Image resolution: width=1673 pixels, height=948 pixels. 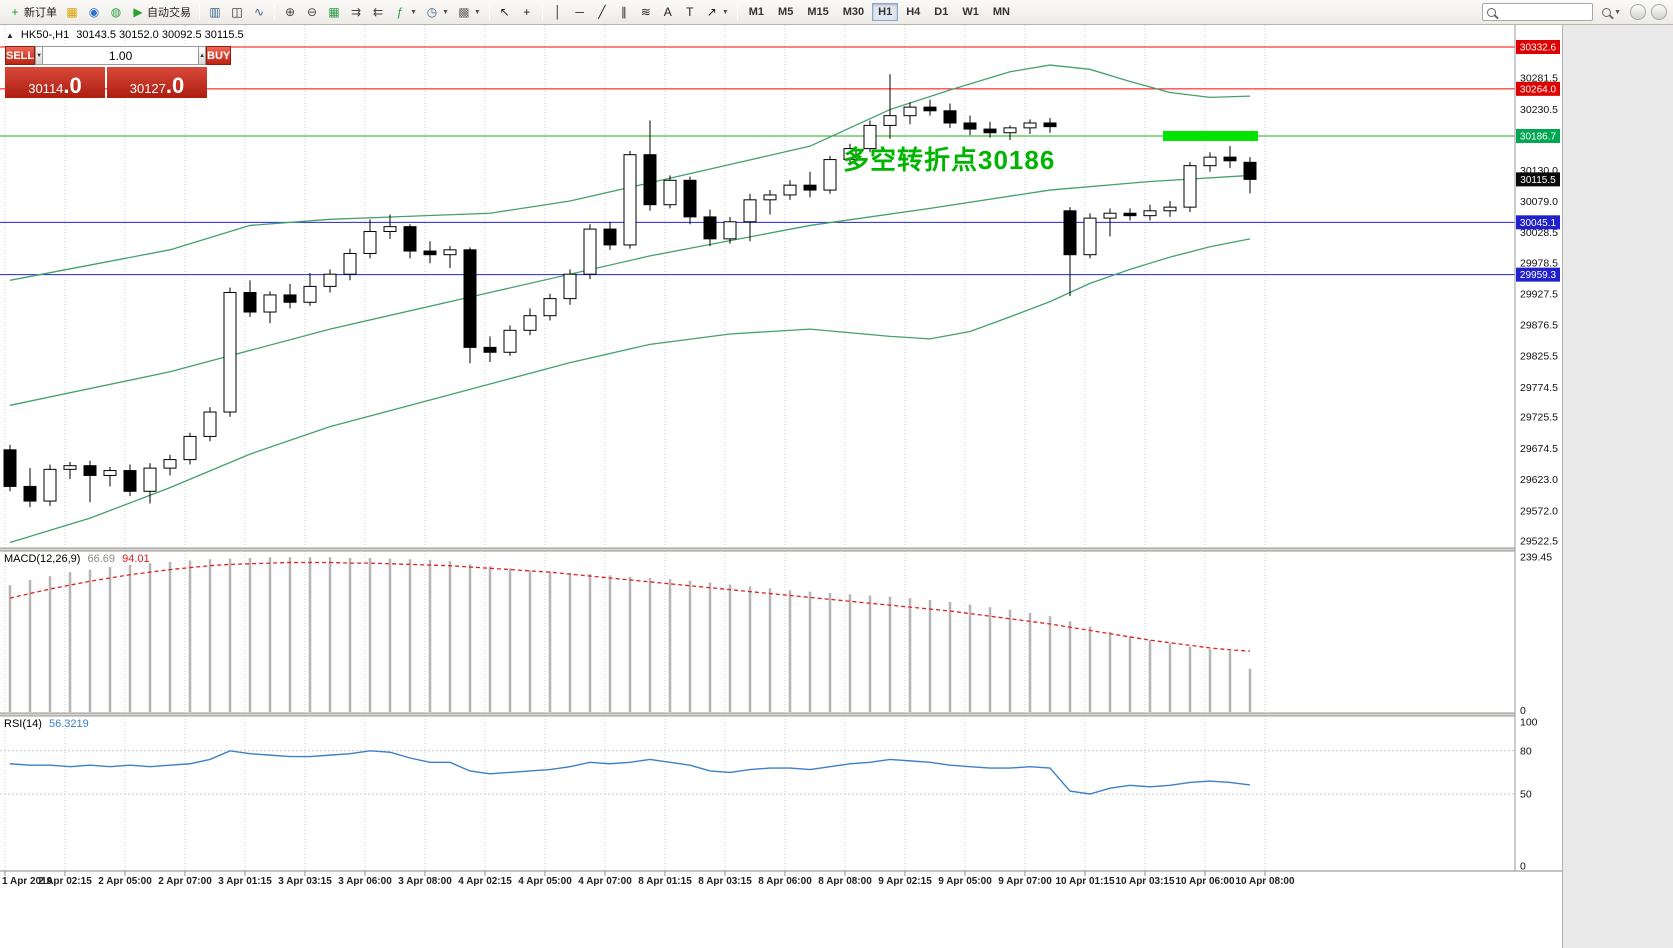 What do you see at coordinates (1539, 233) in the screenshot?
I see `price-tick-label: 30028.5` at bounding box center [1539, 233].